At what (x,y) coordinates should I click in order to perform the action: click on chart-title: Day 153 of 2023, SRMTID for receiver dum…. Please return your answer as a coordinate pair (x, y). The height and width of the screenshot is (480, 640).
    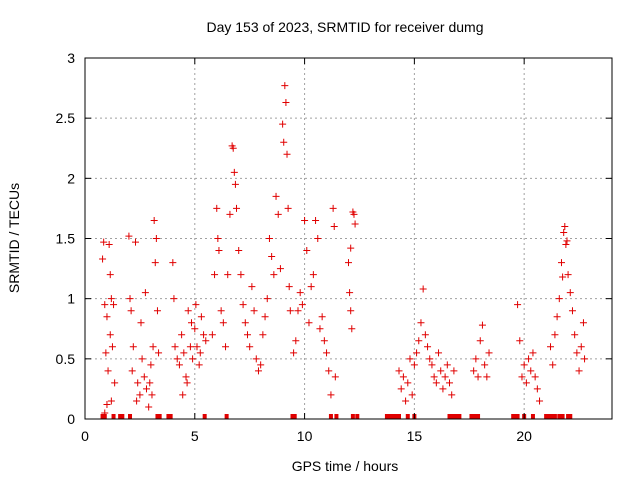
    Looking at the image, I should click on (344, 27).